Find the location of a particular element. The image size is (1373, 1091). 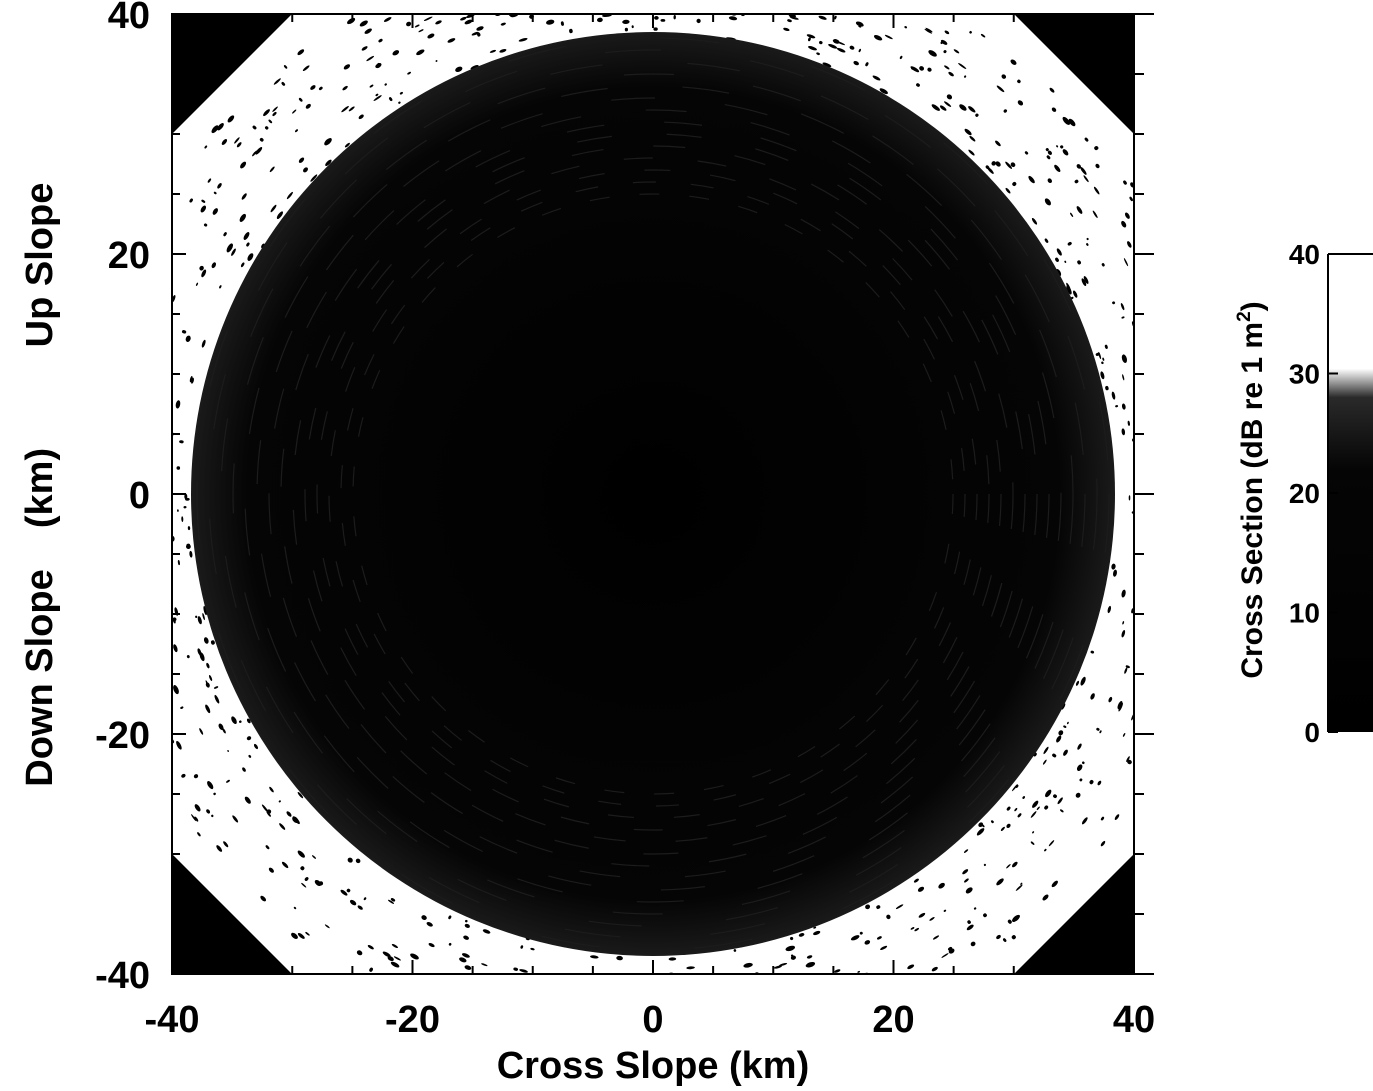

y-axis-ticks is located at coordinates (179, 494).